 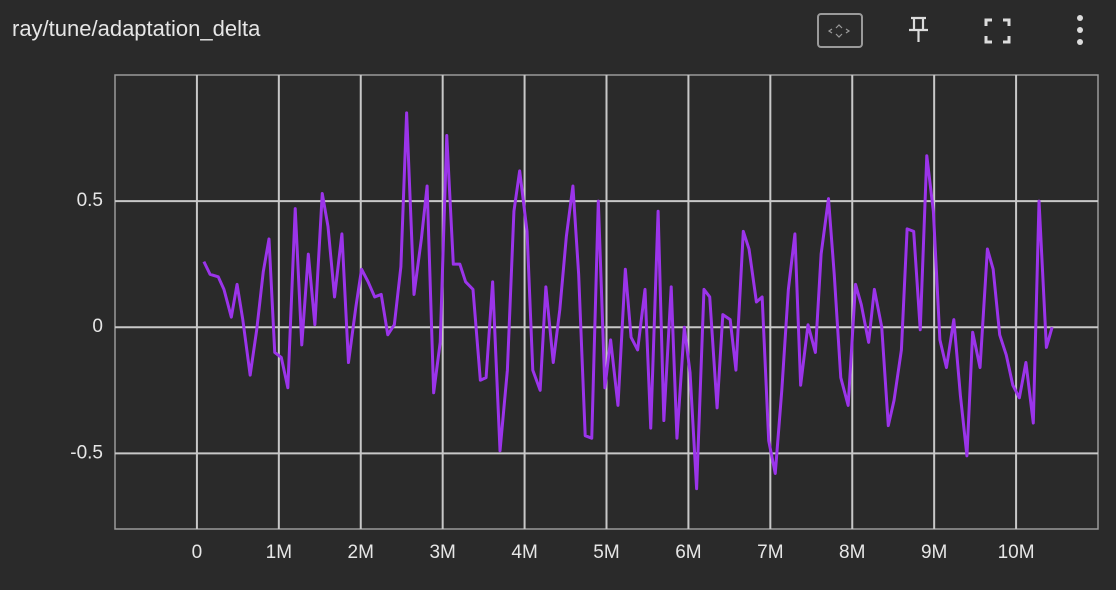 I want to click on x-tick-label: 4M, so click(x=524, y=552).